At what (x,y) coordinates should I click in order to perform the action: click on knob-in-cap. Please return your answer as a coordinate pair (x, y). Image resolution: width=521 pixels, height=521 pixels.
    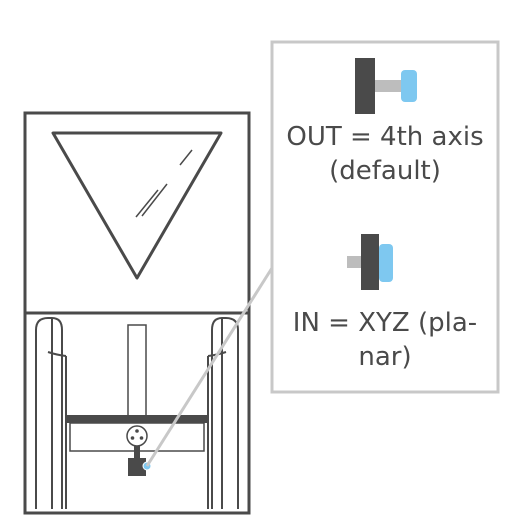
    Looking at the image, I should click on (386, 263).